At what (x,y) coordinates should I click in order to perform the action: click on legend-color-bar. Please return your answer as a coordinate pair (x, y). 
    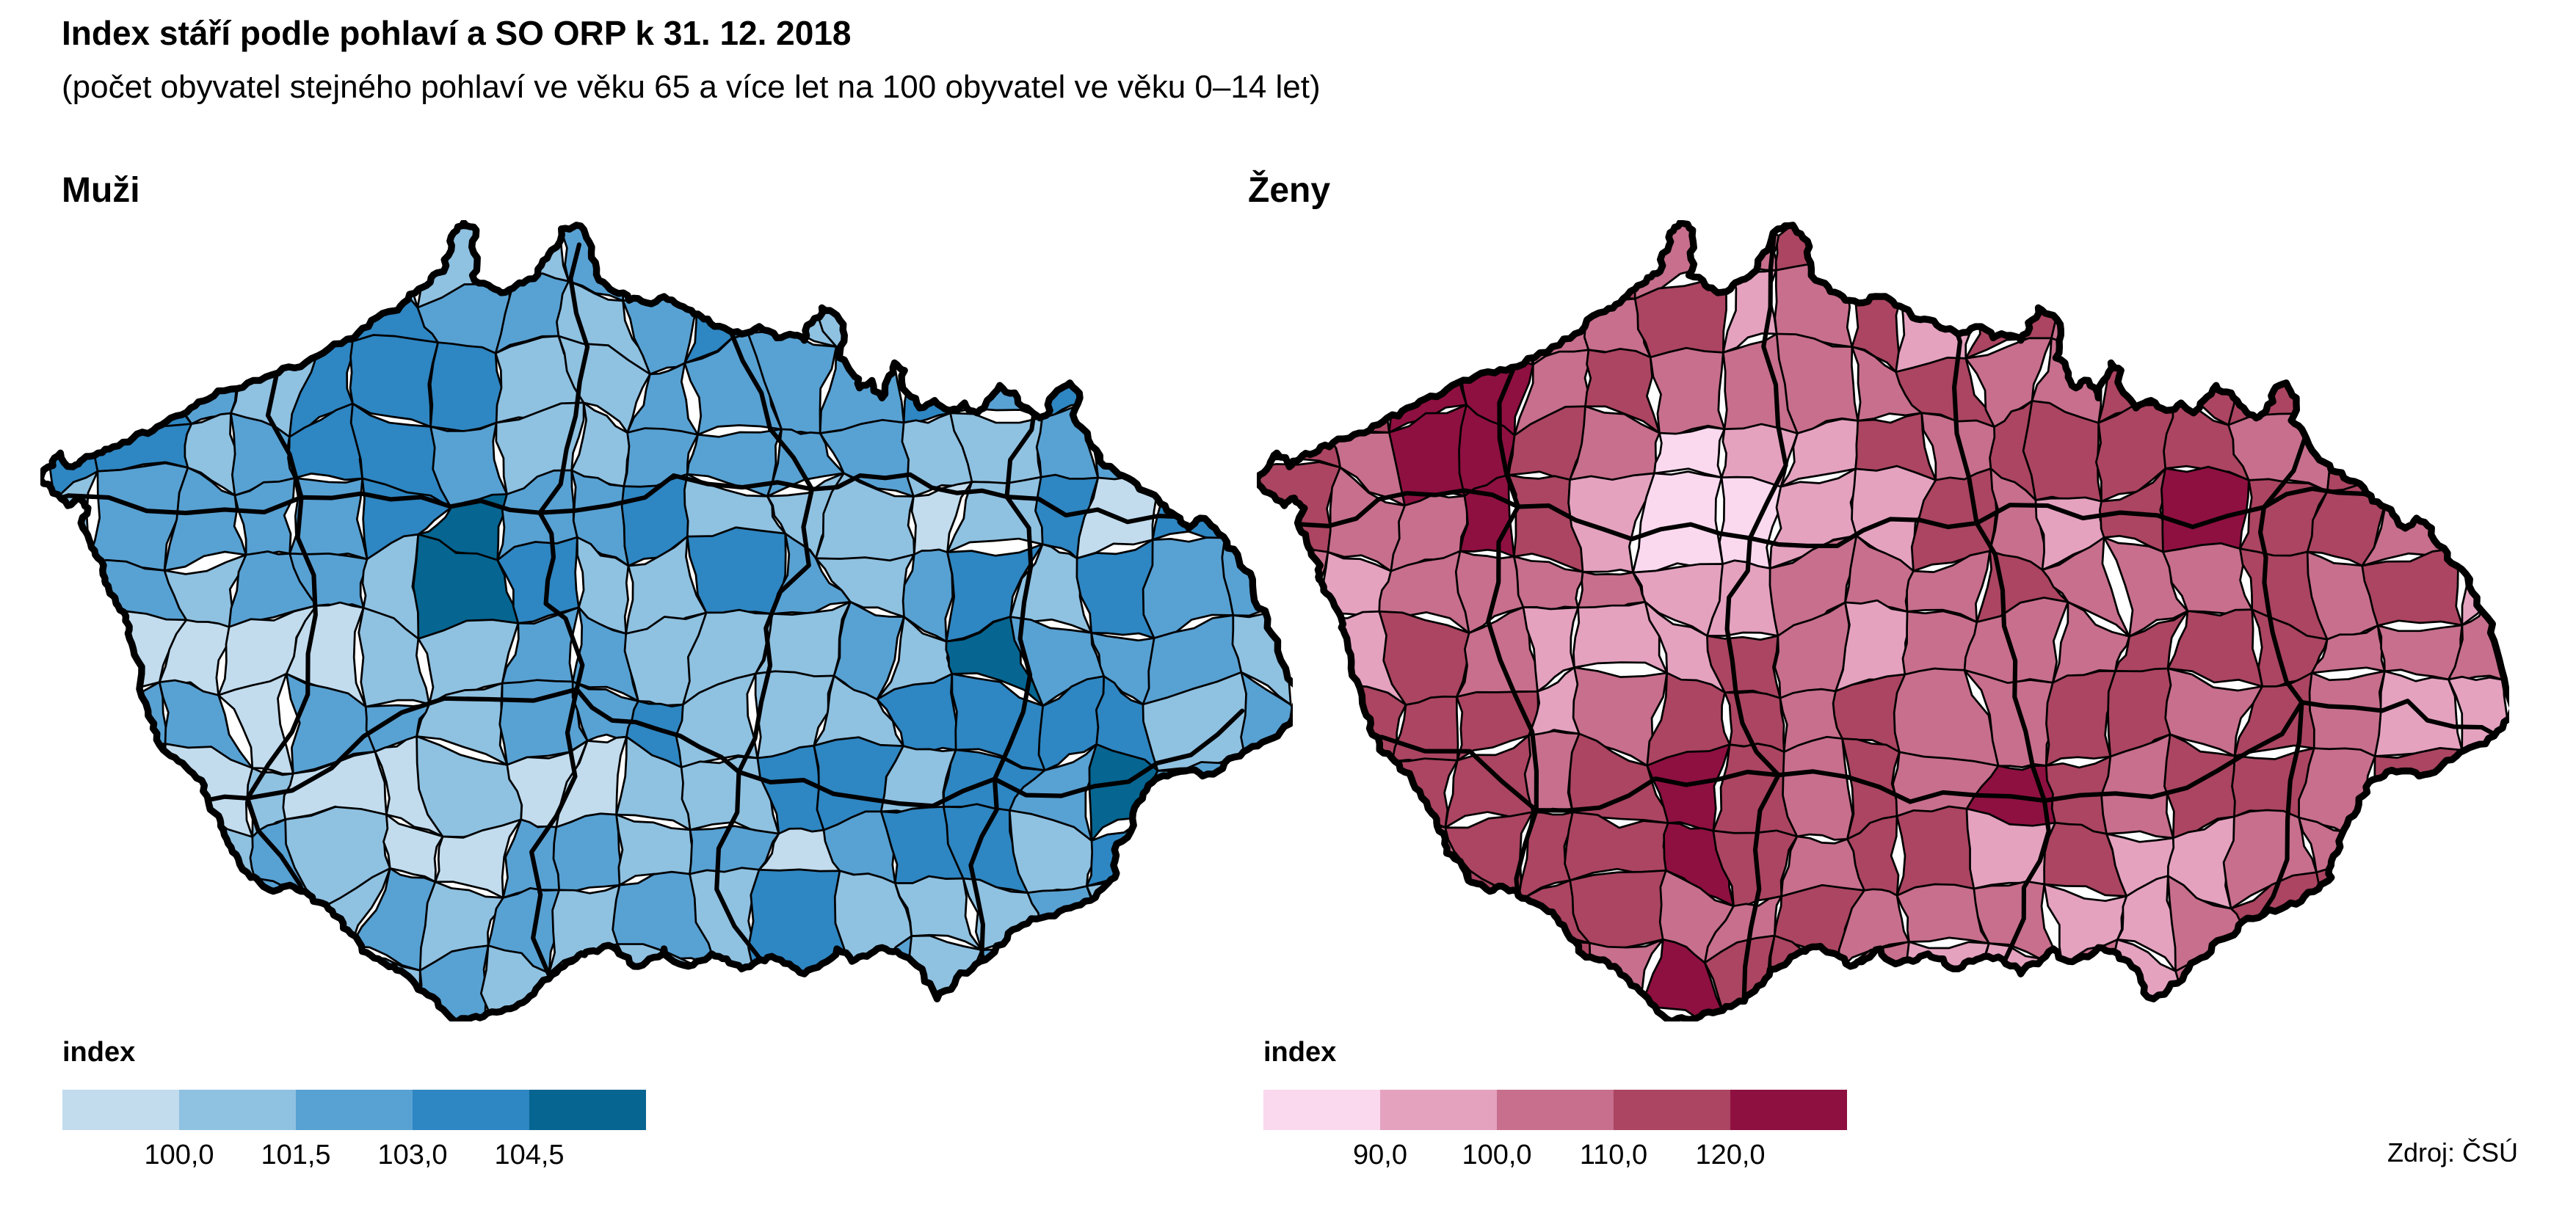
    Looking at the image, I should click on (354, 1110).